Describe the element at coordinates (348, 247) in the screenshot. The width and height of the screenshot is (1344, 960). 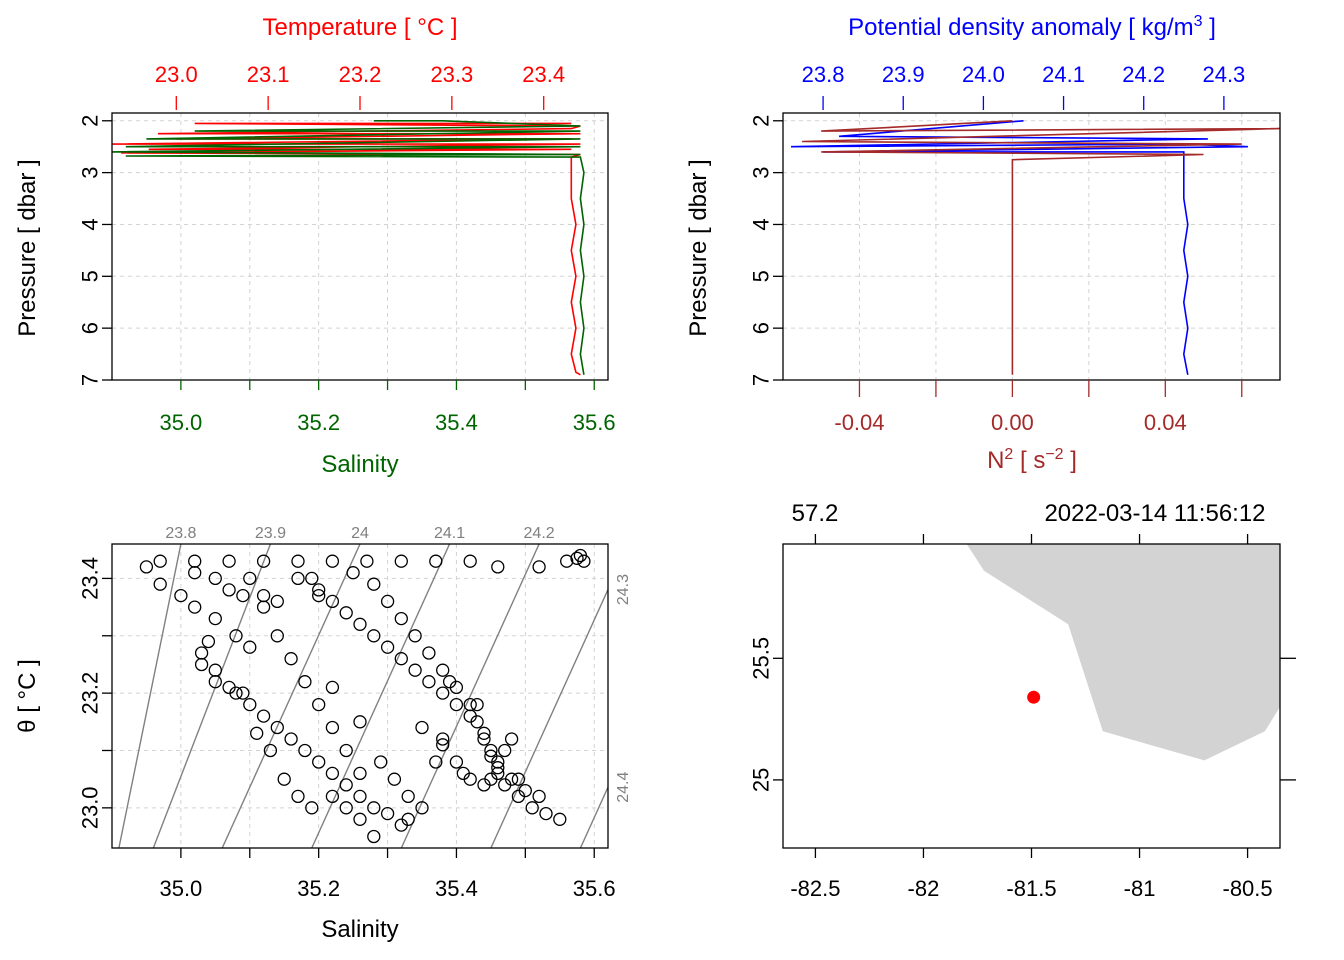
I see `salinity-line` at that location.